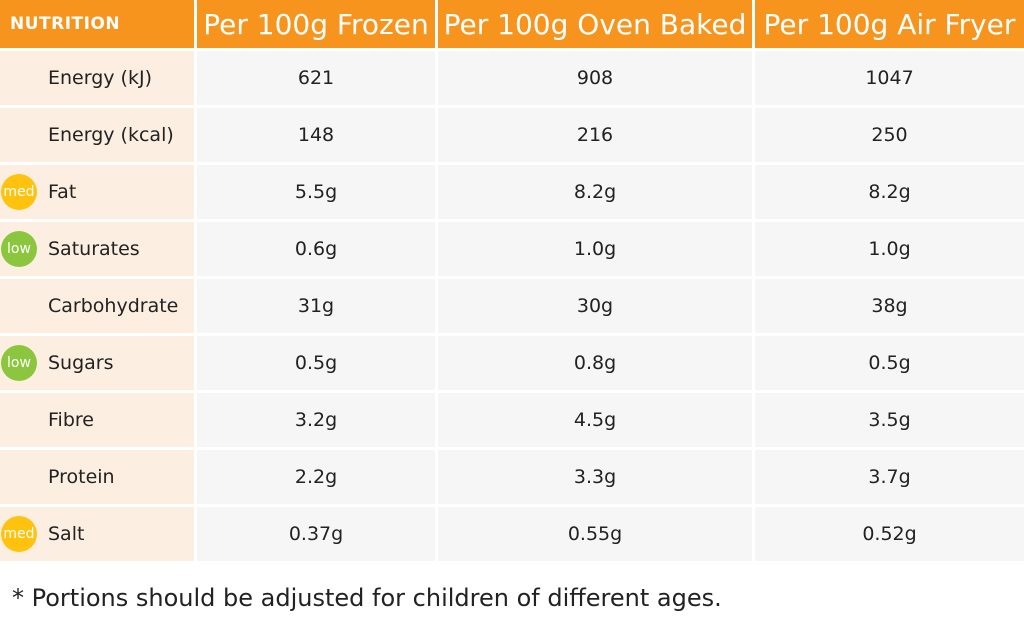 This screenshot has width=1024, height=626. What do you see at coordinates (317, 535) in the screenshot?
I see `per-100g-frozen-value: 0.37g` at bounding box center [317, 535].